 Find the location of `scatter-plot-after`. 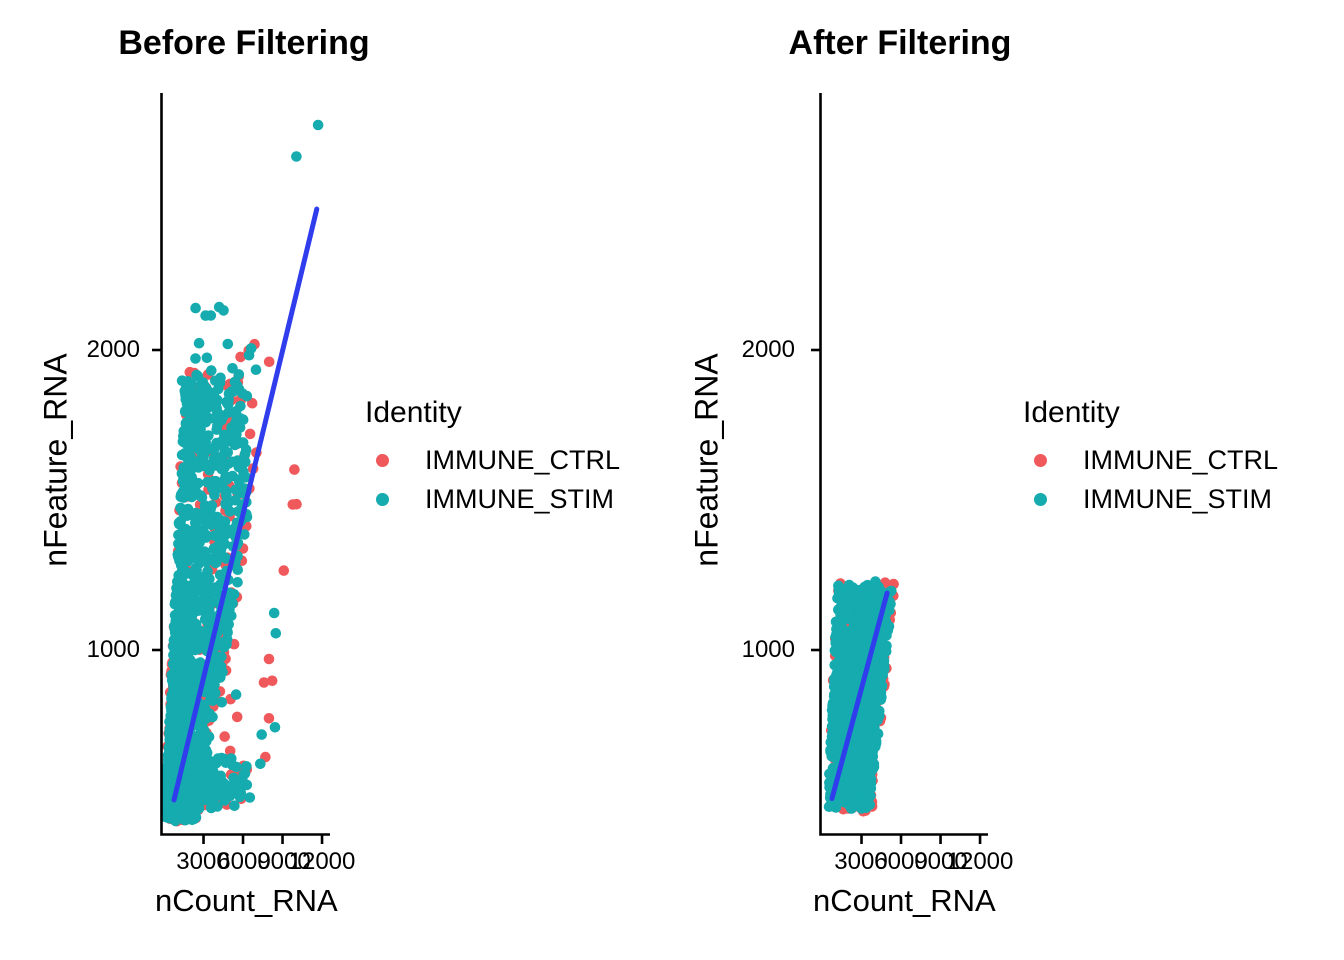

scatter-plot-after is located at coordinates (899, 468).